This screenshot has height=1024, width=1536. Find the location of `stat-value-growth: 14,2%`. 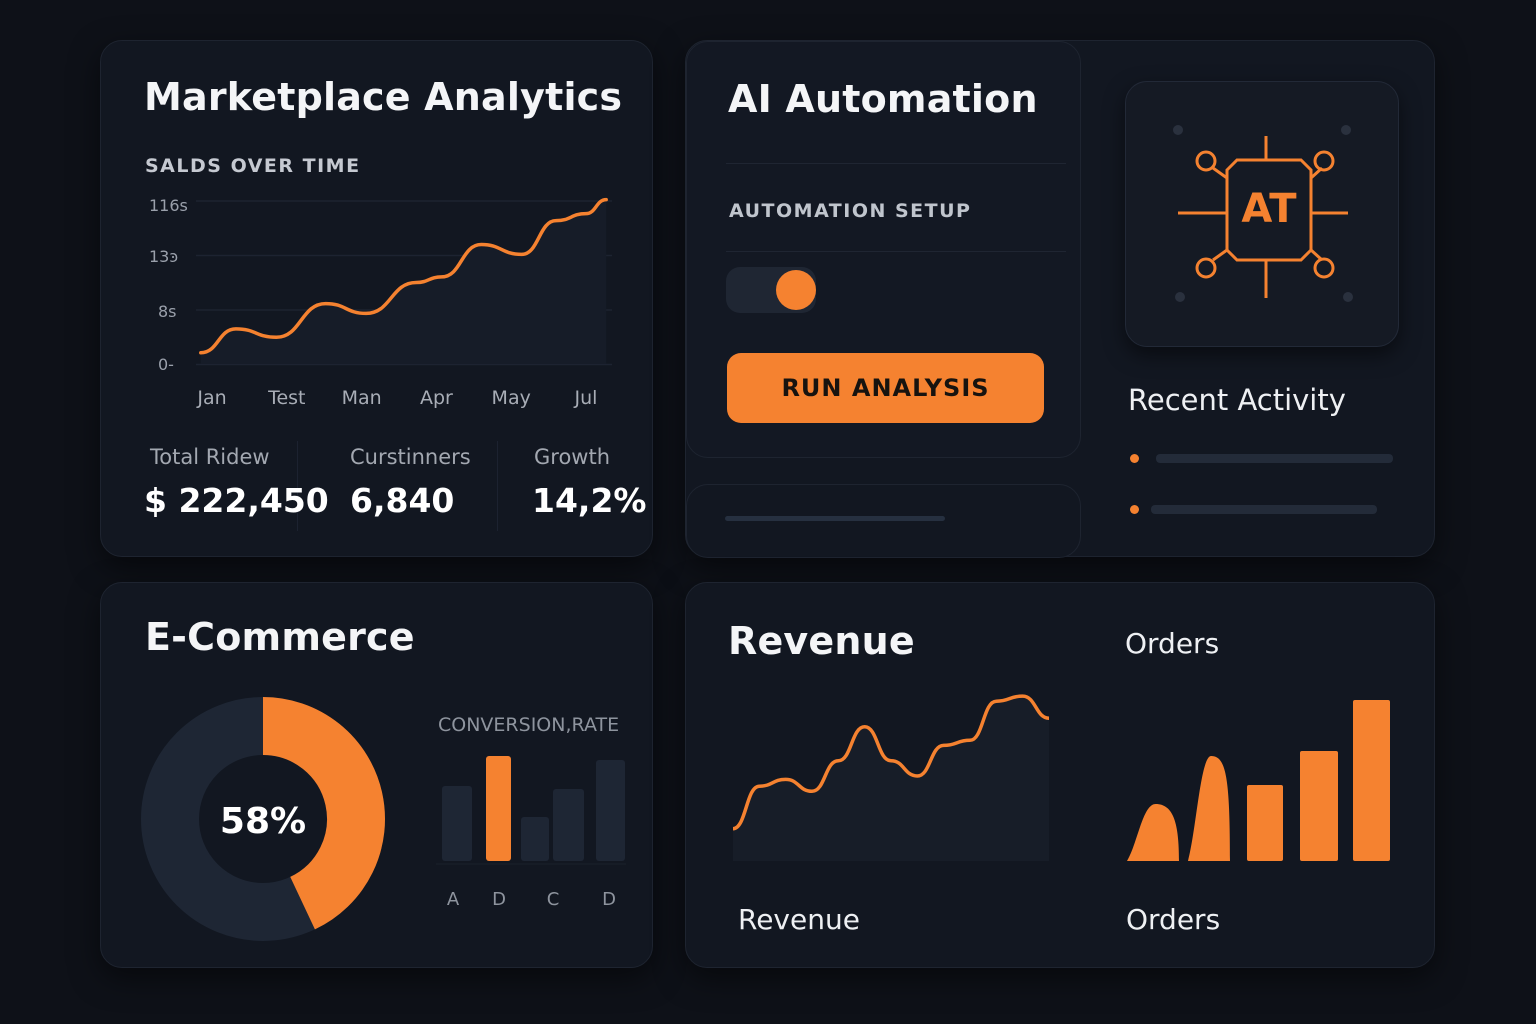

stat-value-growth: 14,2% is located at coordinates (589, 500).